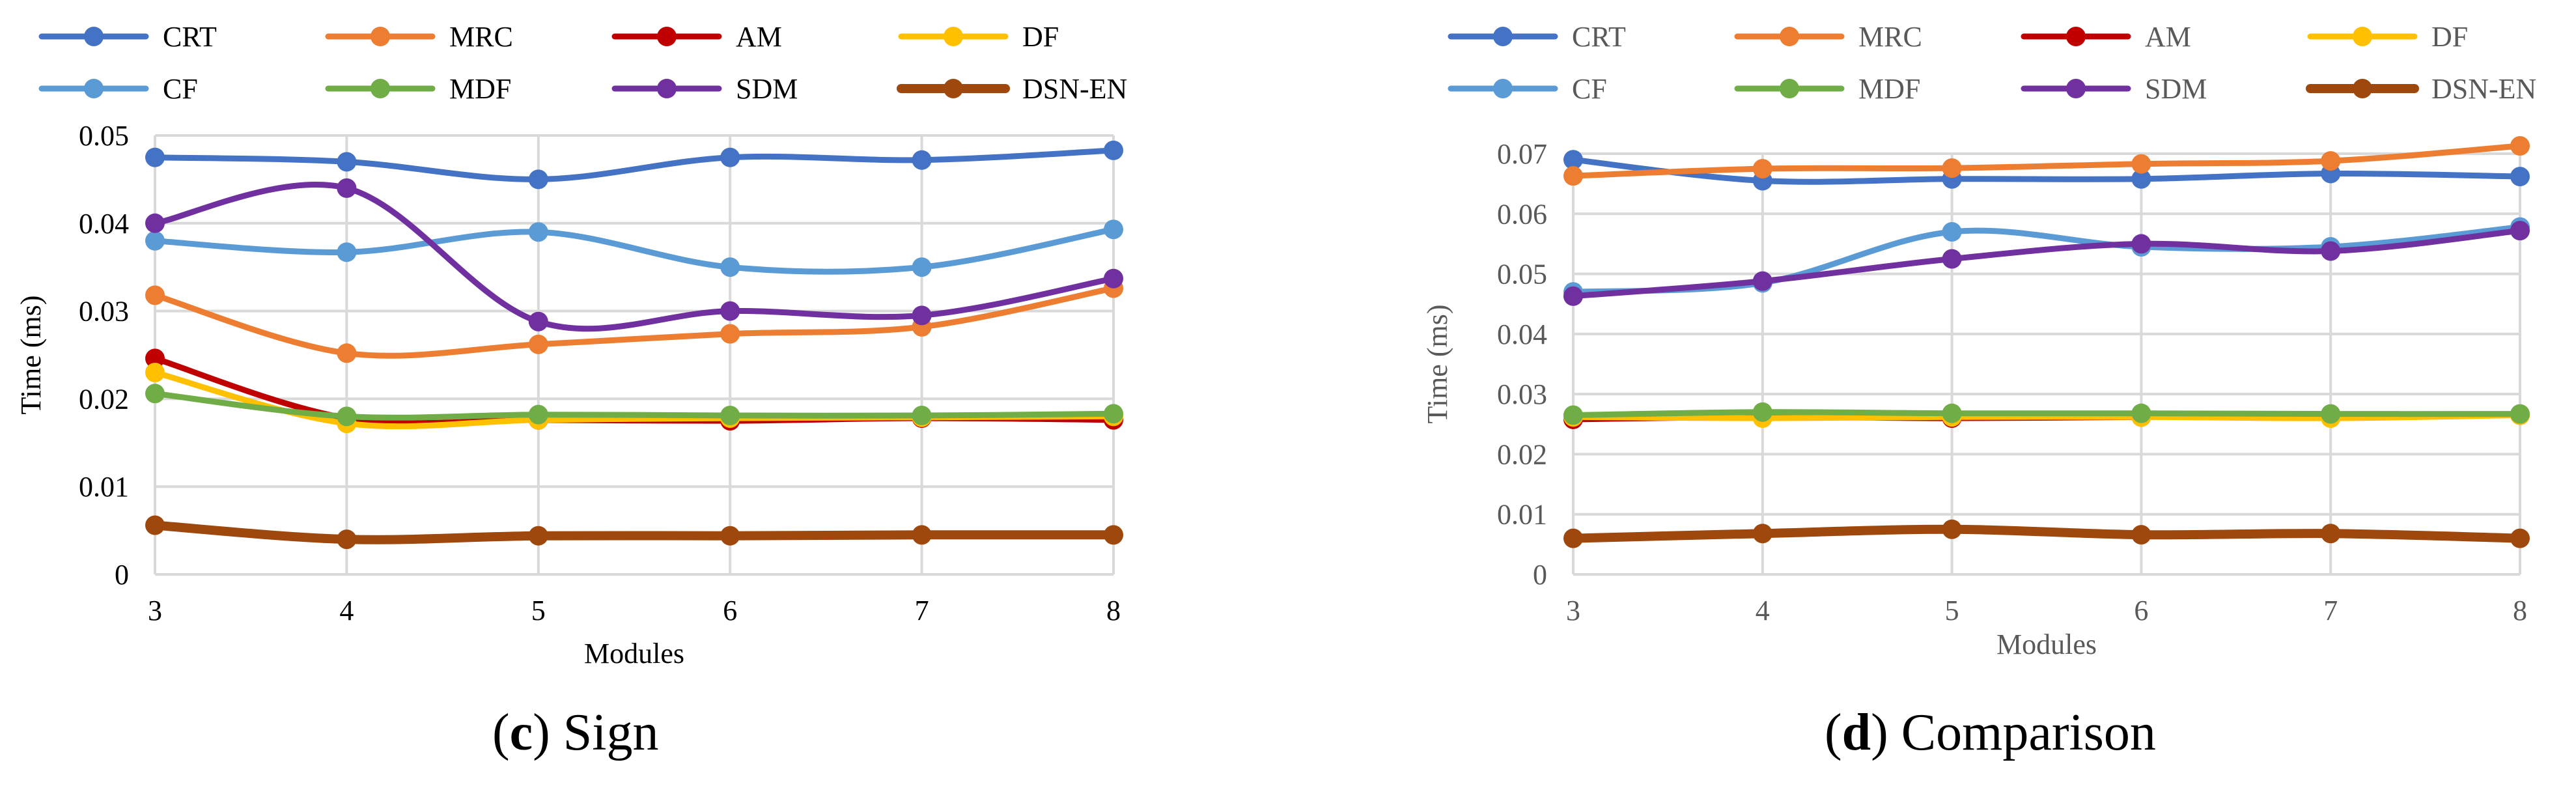 The width and height of the screenshot is (2576, 788). Describe the element at coordinates (979, 37) in the screenshot. I see `legend-entry: DF` at that location.